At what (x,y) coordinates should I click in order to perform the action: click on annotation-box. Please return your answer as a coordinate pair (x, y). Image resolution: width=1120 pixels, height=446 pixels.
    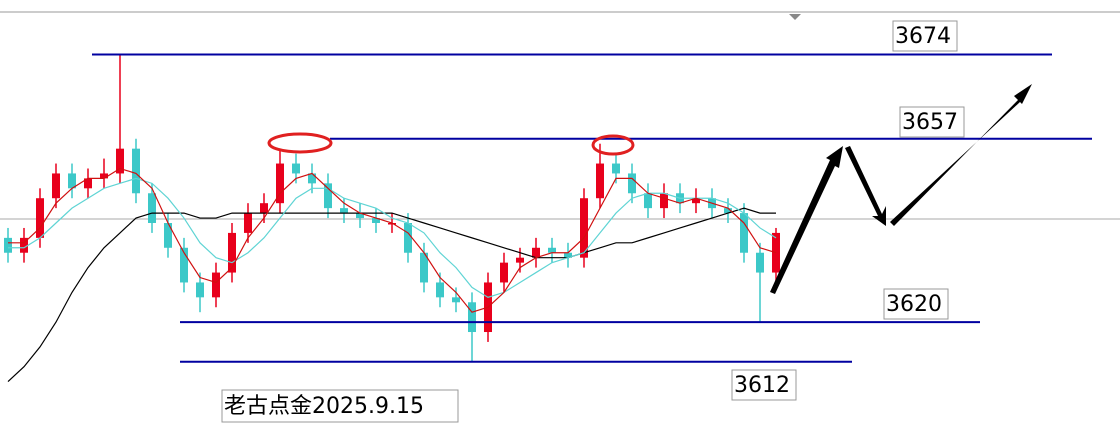
    Looking at the image, I should click on (340, 406).